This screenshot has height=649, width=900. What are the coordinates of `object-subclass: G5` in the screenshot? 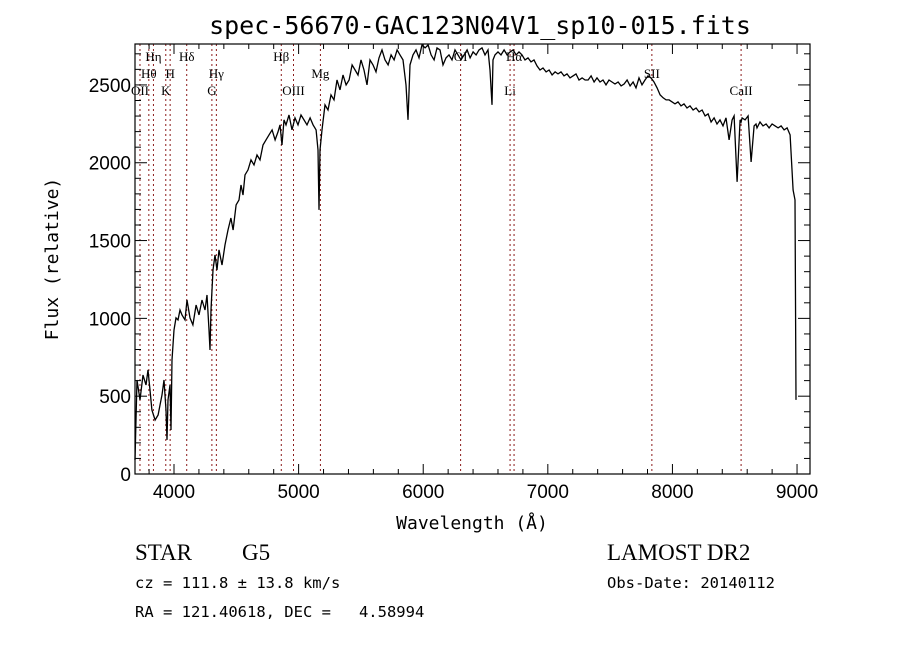 It's located at (256, 552).